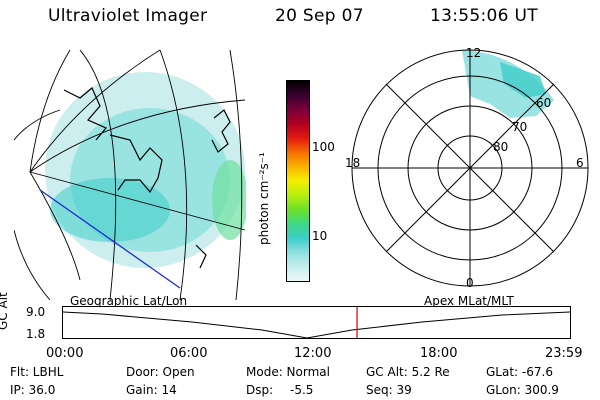  I want to click on glon-status: GLon: 300.9, so click(522, 390).